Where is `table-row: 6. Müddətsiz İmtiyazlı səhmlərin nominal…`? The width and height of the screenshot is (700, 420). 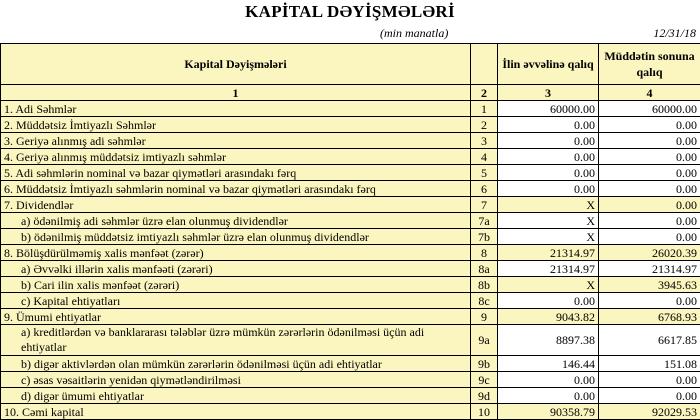
table-row: 6. Müddətsiz İmtiyazlı səhmlərin nominal… is located at coordinates (350, 189).